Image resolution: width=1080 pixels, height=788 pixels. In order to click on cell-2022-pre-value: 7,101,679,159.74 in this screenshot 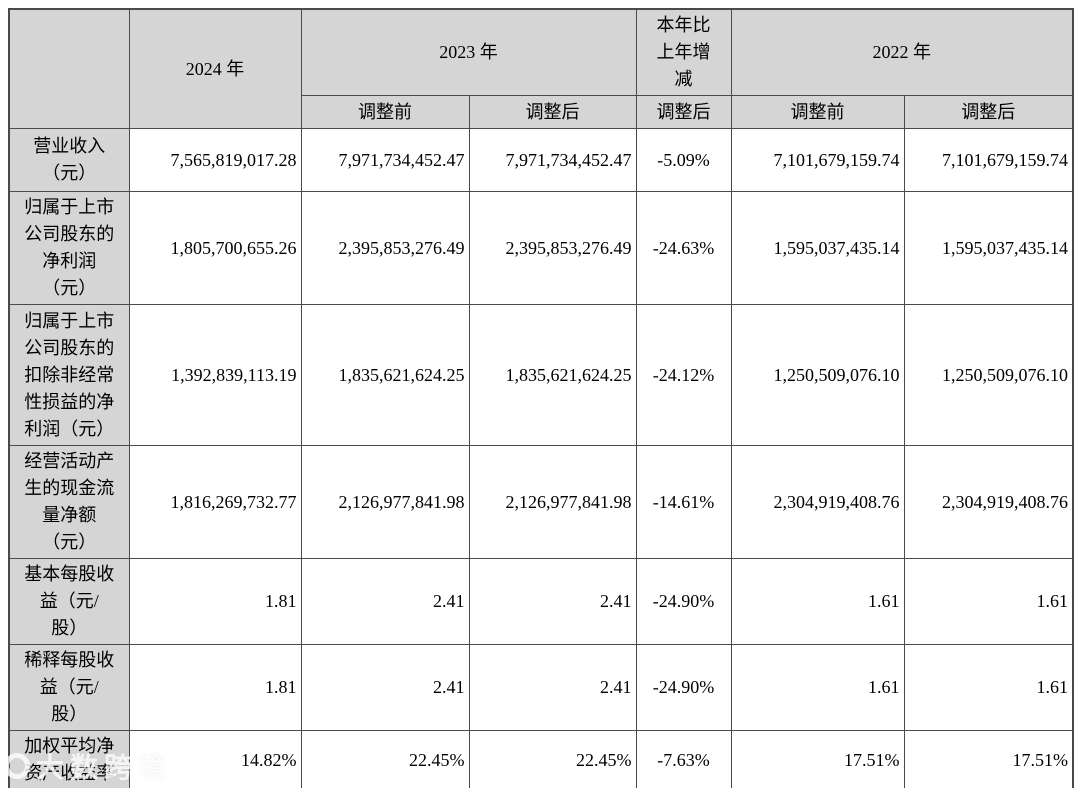, I will do `click(817, 160)`.